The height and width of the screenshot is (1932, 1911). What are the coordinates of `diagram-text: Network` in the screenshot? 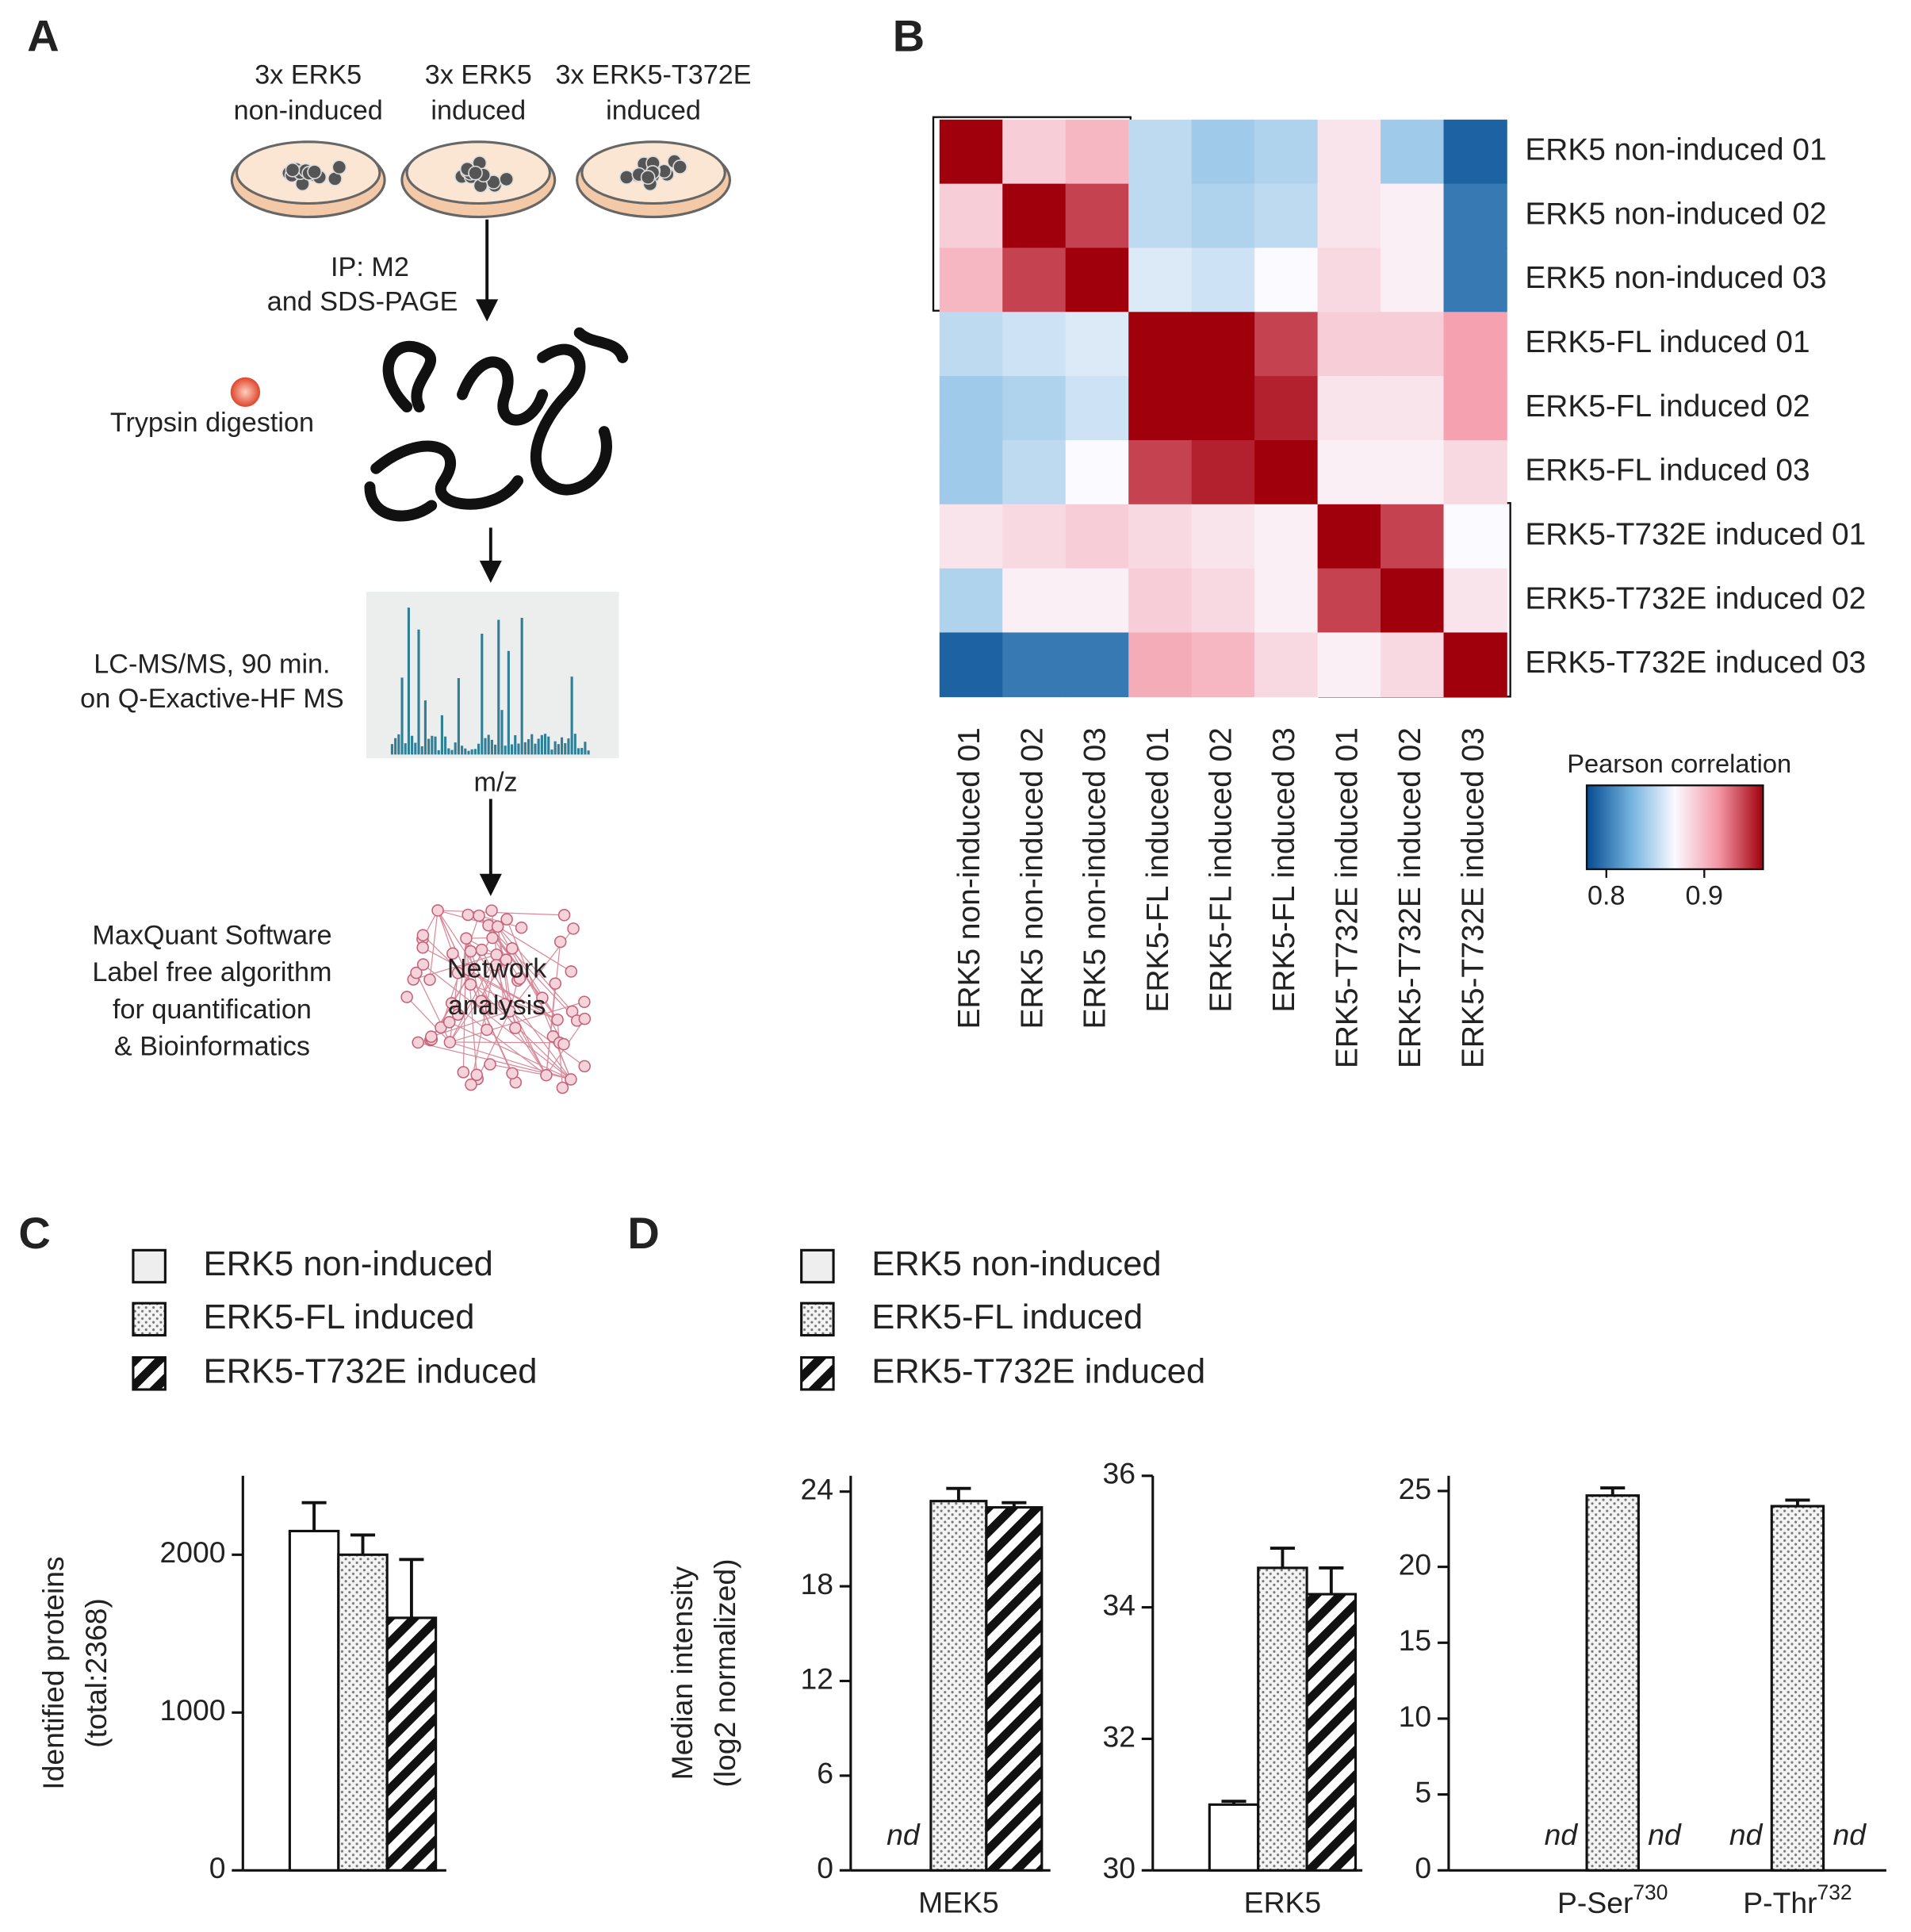 It's located at (497, 968).